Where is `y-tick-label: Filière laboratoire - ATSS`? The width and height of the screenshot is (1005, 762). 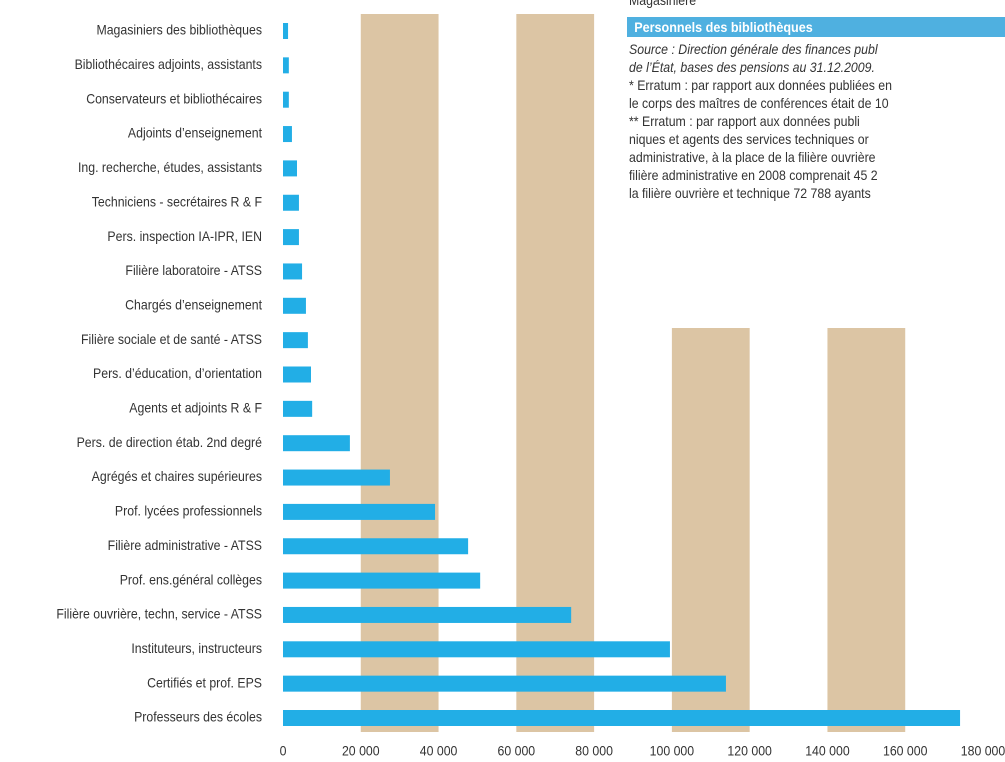
y-tick-label: Filière laboratoire - ATSS is located at coordinates (193, 270).